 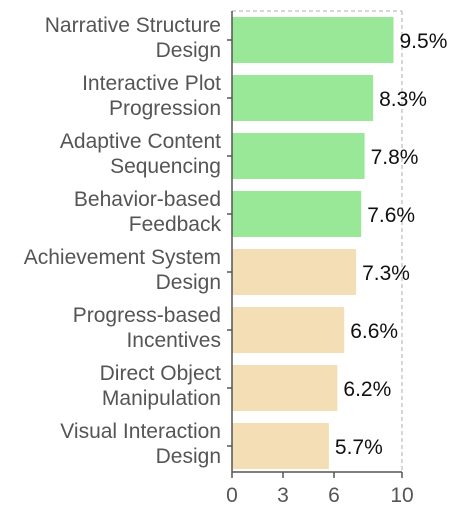 I want to click on value-label-8: 5.7%, so click(x=359, y=447).